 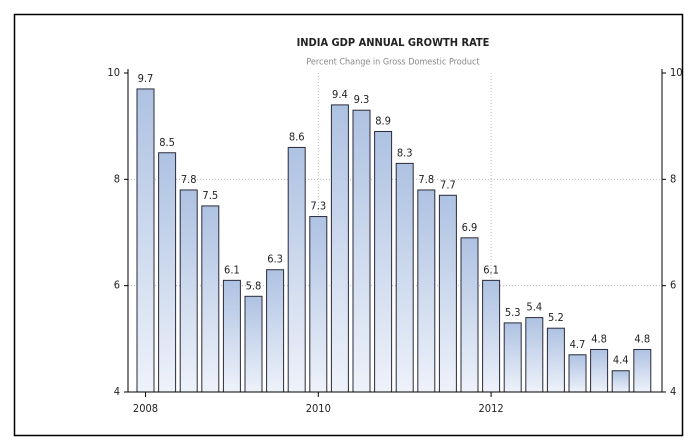 I want to click on value-label: 5.2, so click(x=556, y=317).